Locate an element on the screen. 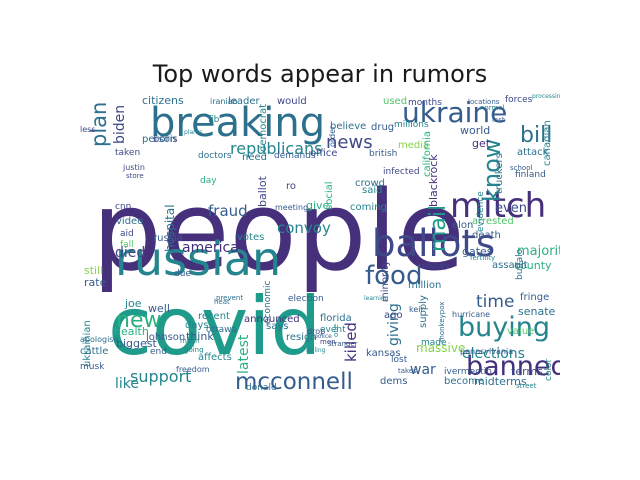  word-mail: mail is located at coordinates (438, 228).